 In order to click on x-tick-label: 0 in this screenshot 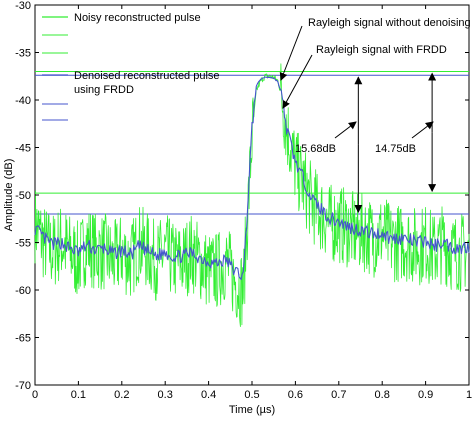, I will do `click(35, 395)`.